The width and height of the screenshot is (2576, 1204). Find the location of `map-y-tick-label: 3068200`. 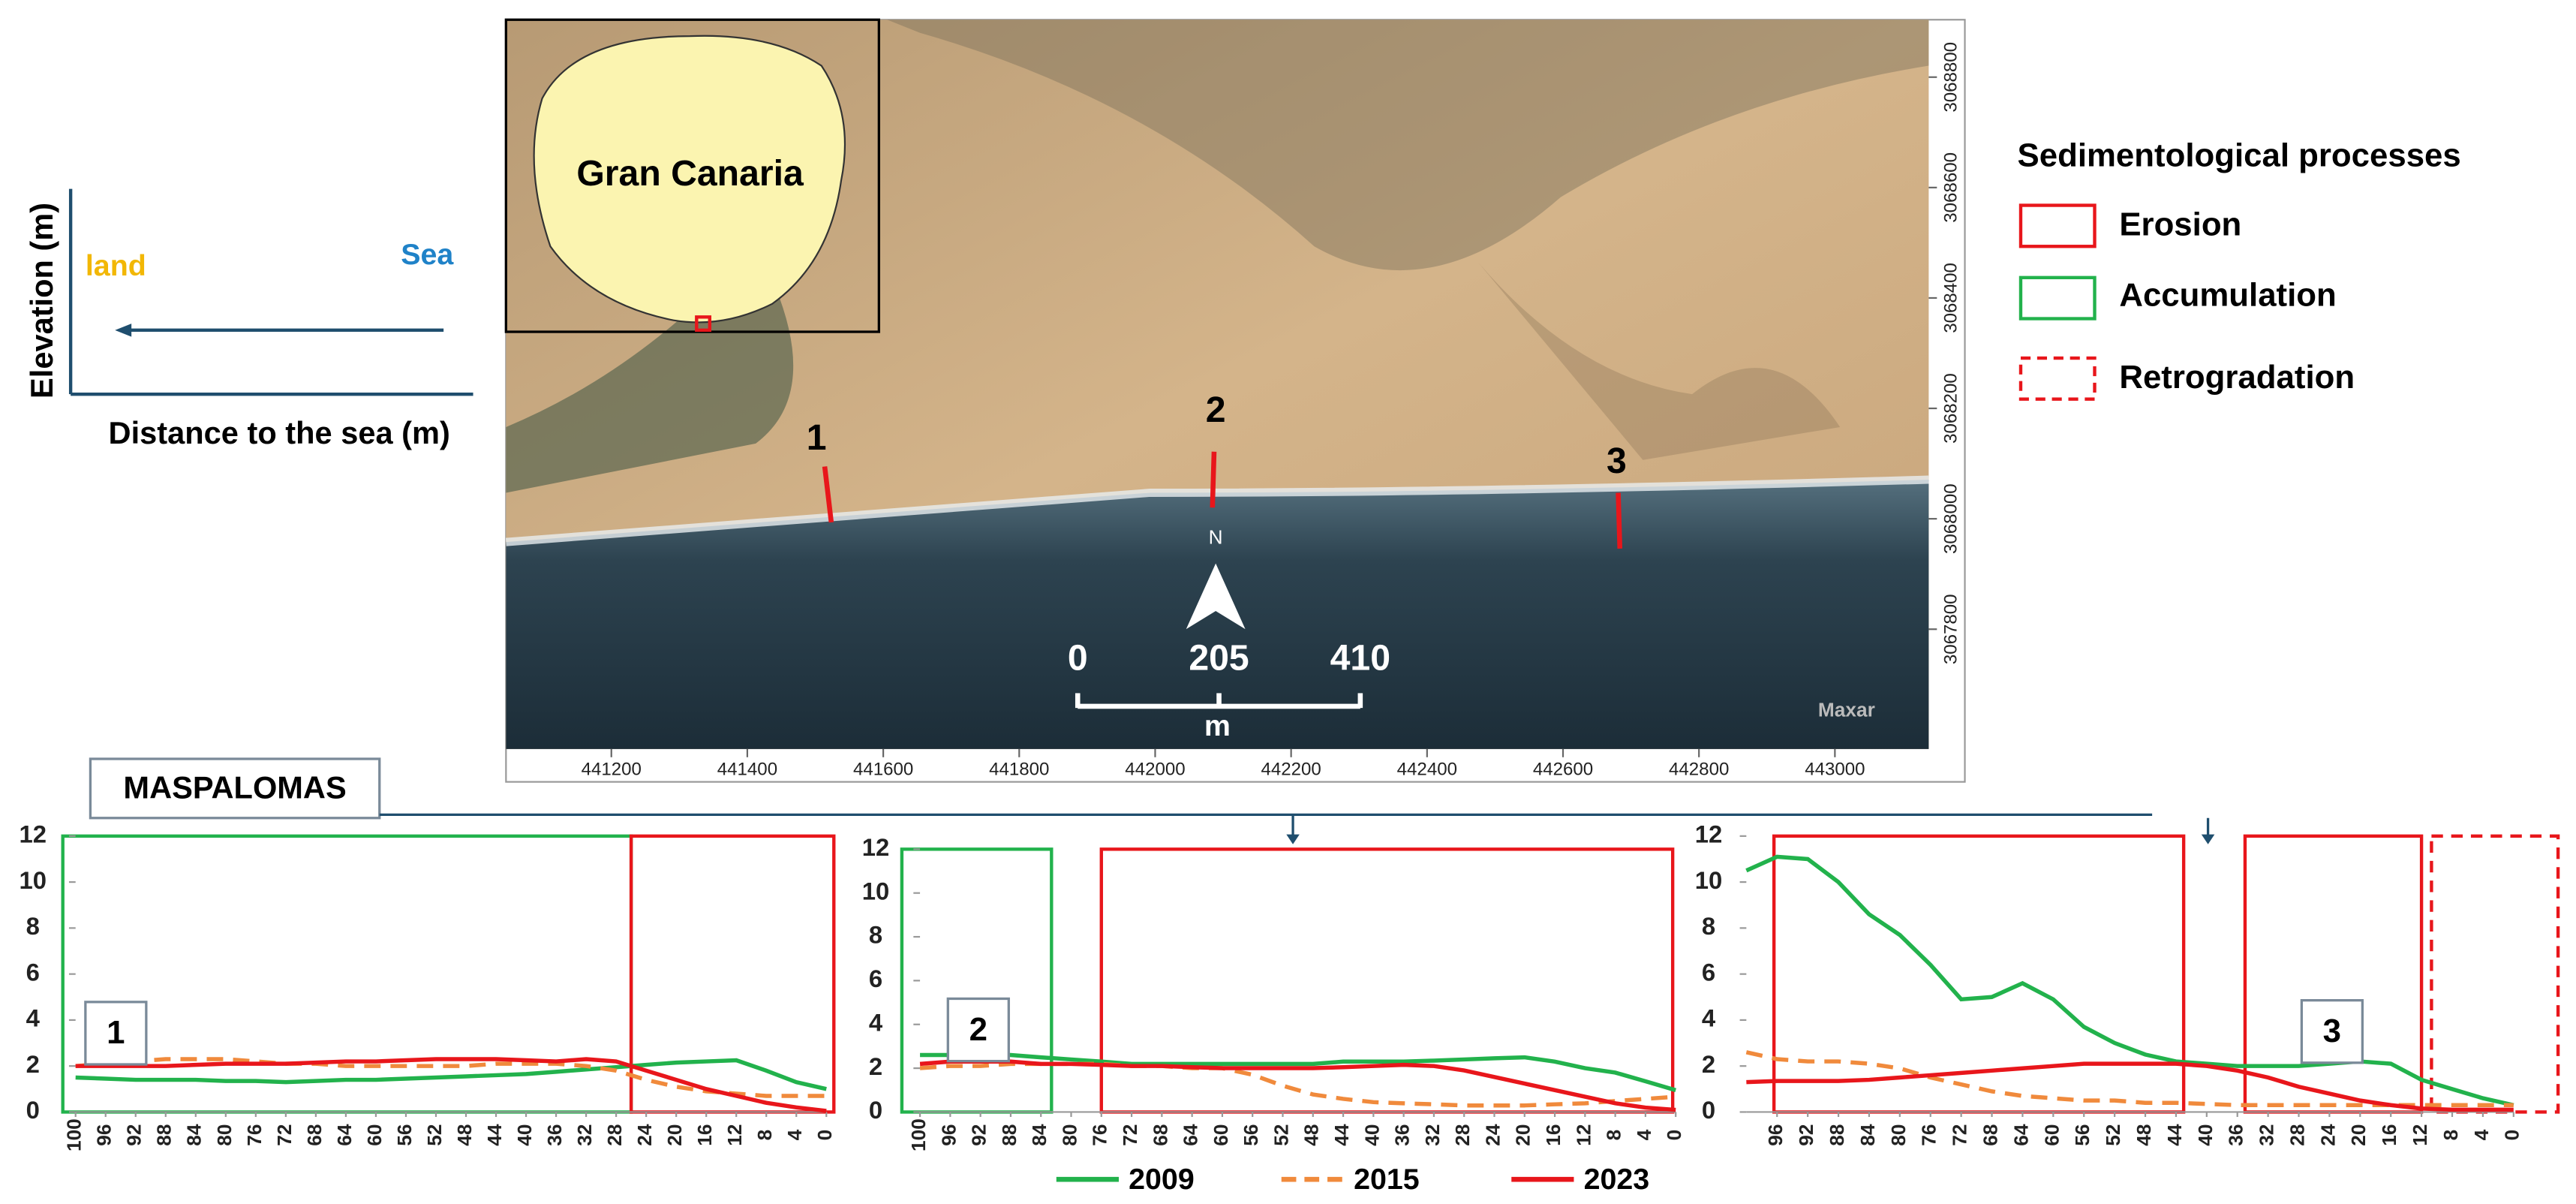

map-y-tick-label: 3068200 is located at coordinates (1950, 408).